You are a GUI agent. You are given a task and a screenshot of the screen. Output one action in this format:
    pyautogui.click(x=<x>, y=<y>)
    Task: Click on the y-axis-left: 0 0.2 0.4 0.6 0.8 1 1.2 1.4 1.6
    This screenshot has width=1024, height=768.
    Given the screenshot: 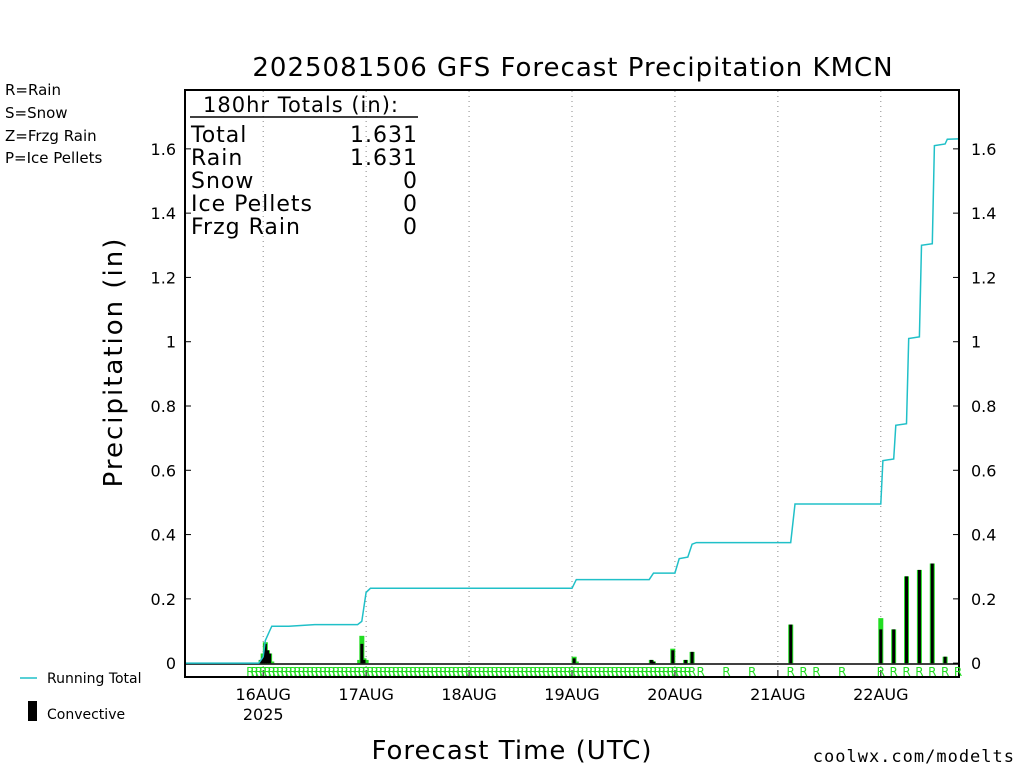 What is the action you would take?
    pyautogui.click(x=171, y=406)
    